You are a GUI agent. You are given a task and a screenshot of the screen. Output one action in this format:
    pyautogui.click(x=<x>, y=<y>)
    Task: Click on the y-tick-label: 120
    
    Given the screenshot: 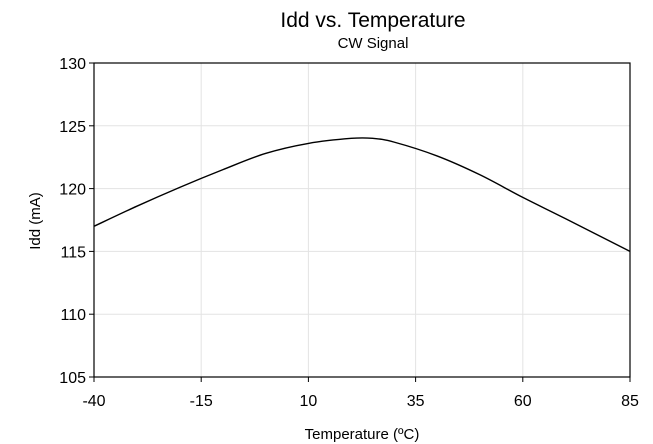 What is the action you would take?
    pyautogui.click(x=72, y=190)
    